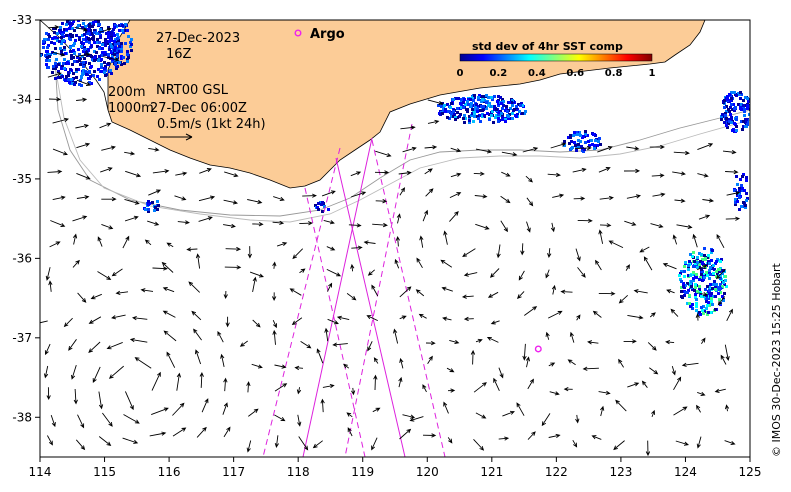  What do you see at coordinates (776, 359) in the screenshot?
I see `imos-credit: © IMOS 30-Dec-2023 15:25 Hobart` at bounding box center [776, 359].